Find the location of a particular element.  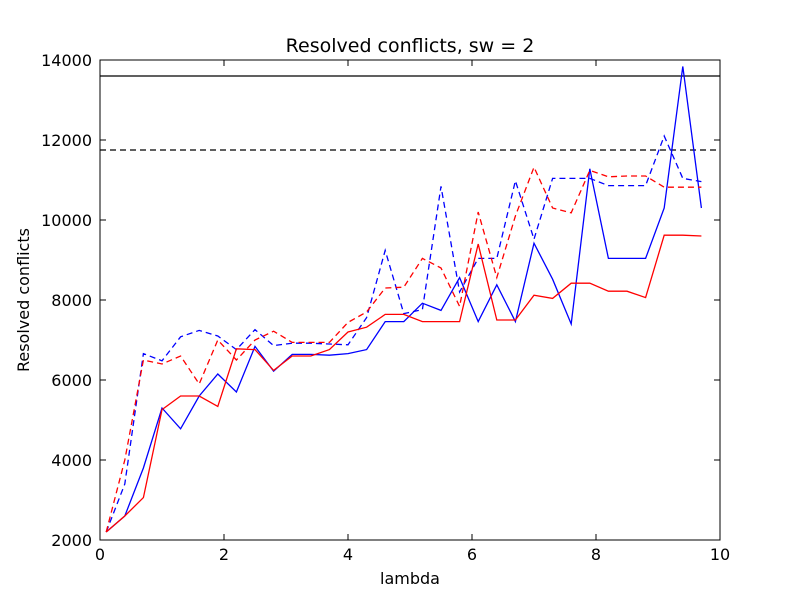

y-tick-label: 4000 is located at coordinates (71, 460).